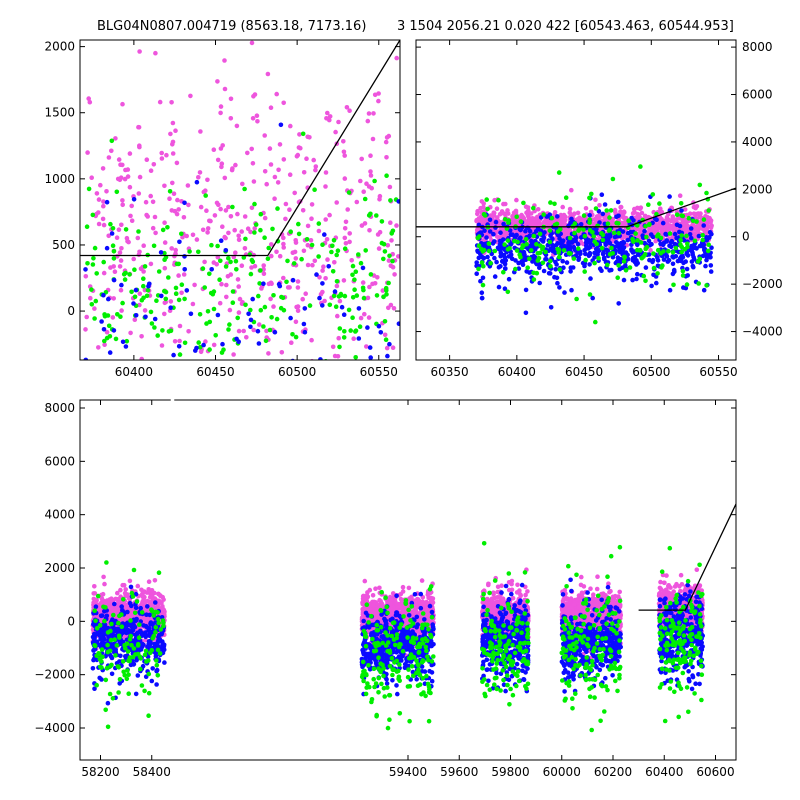  I want to click on y-tick-label: 2000, so click(757, 189).